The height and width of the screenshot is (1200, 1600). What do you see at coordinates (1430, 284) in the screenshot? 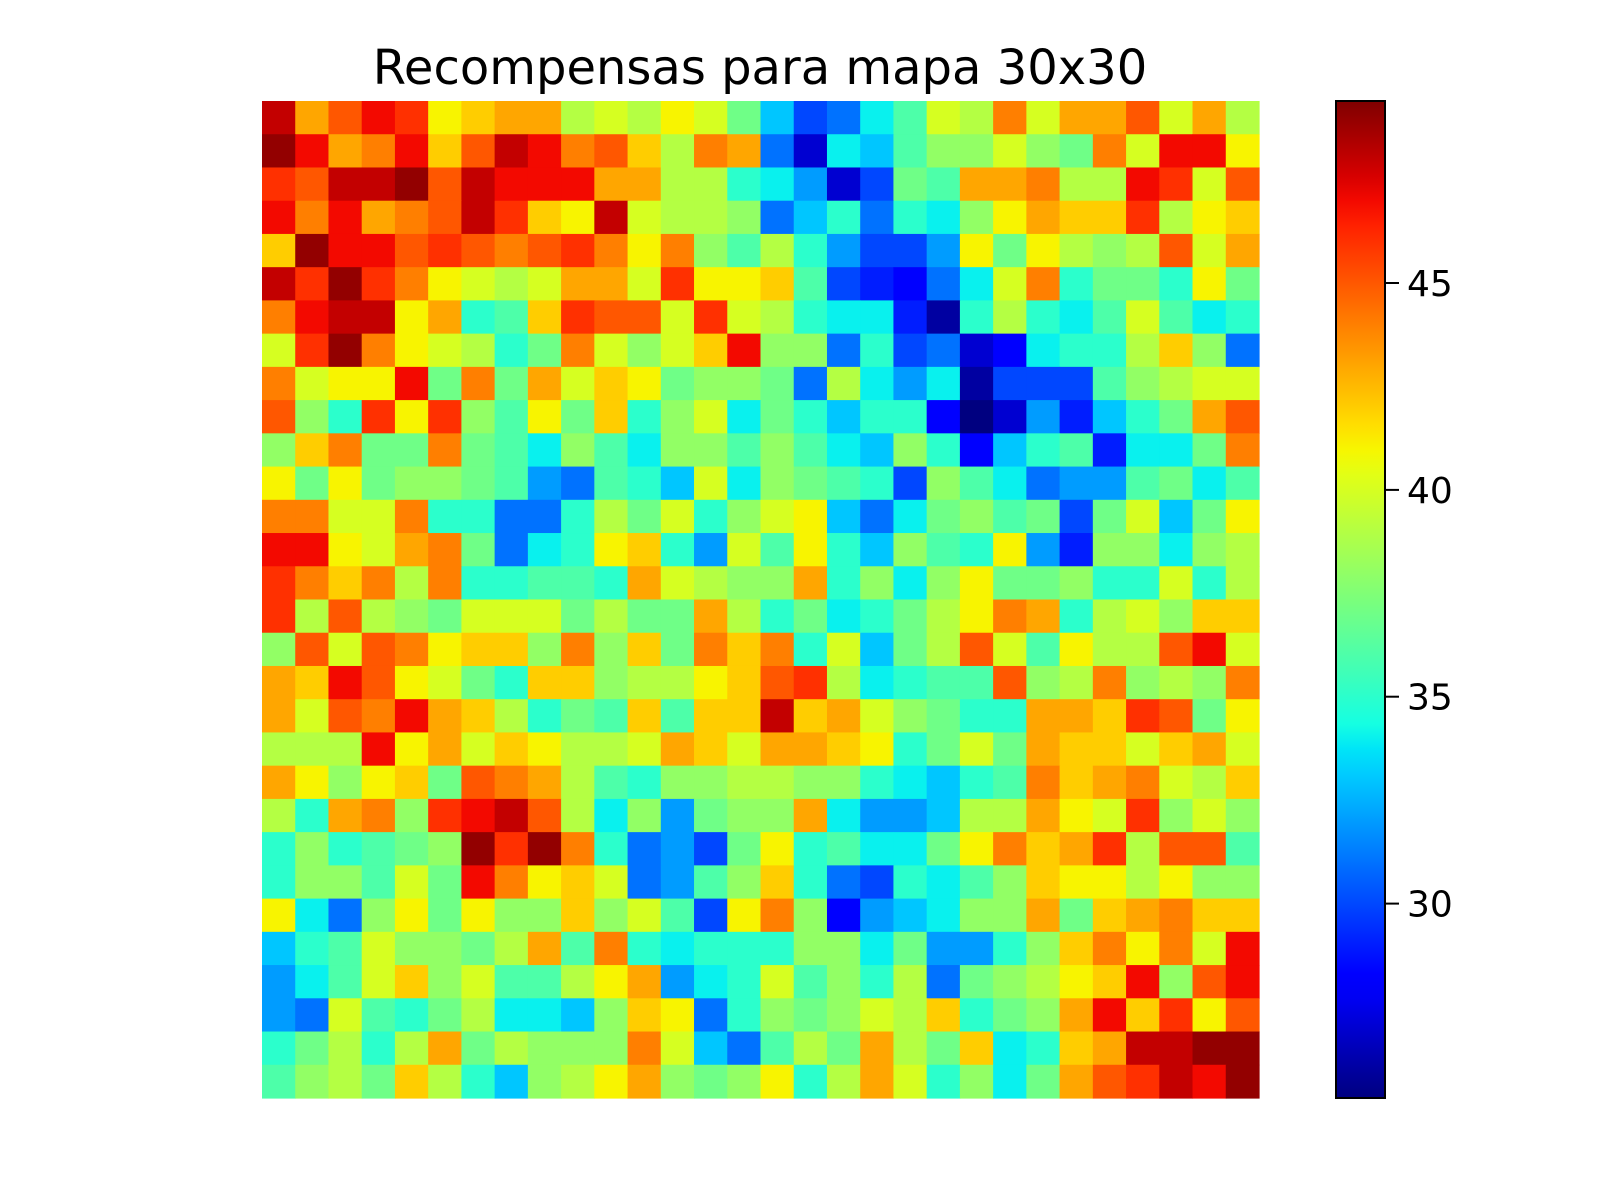
I see `colorbar-tick-label: 45` at bounding box center [1430, 284].